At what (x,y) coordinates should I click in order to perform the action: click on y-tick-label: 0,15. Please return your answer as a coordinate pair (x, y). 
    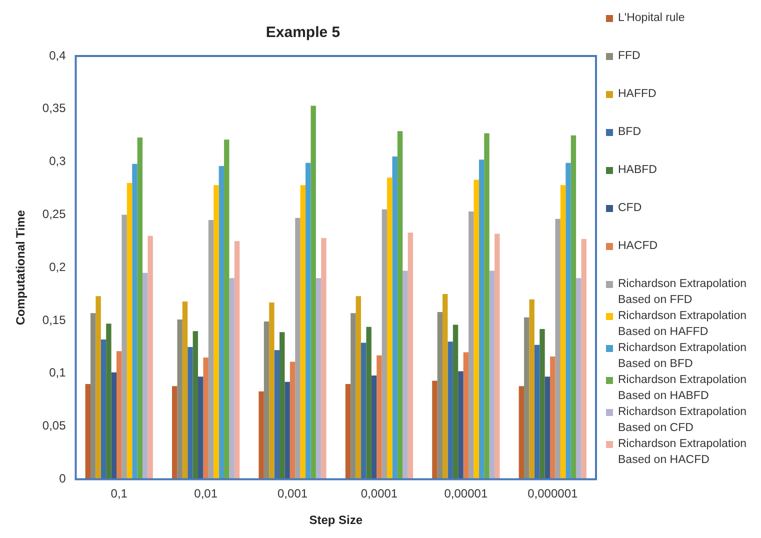
    Looking at the image, I should click on (54, 319).